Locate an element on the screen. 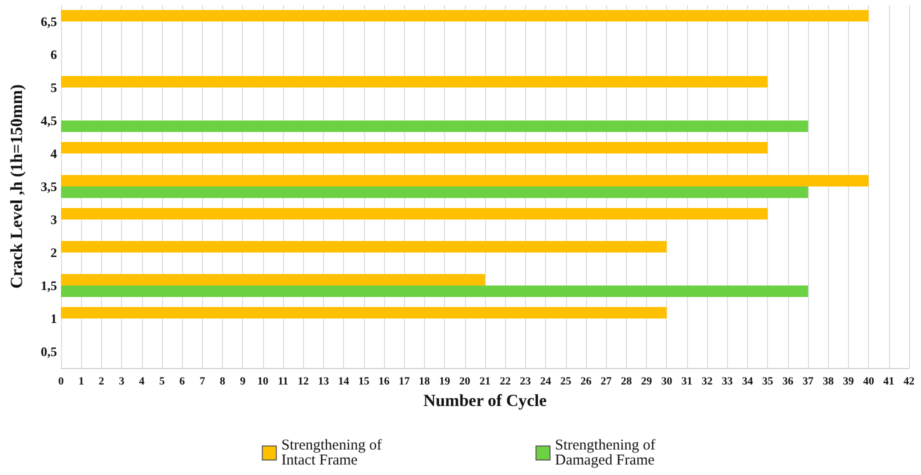  x-tick-label: 13 is located at coordinates (324, 382).